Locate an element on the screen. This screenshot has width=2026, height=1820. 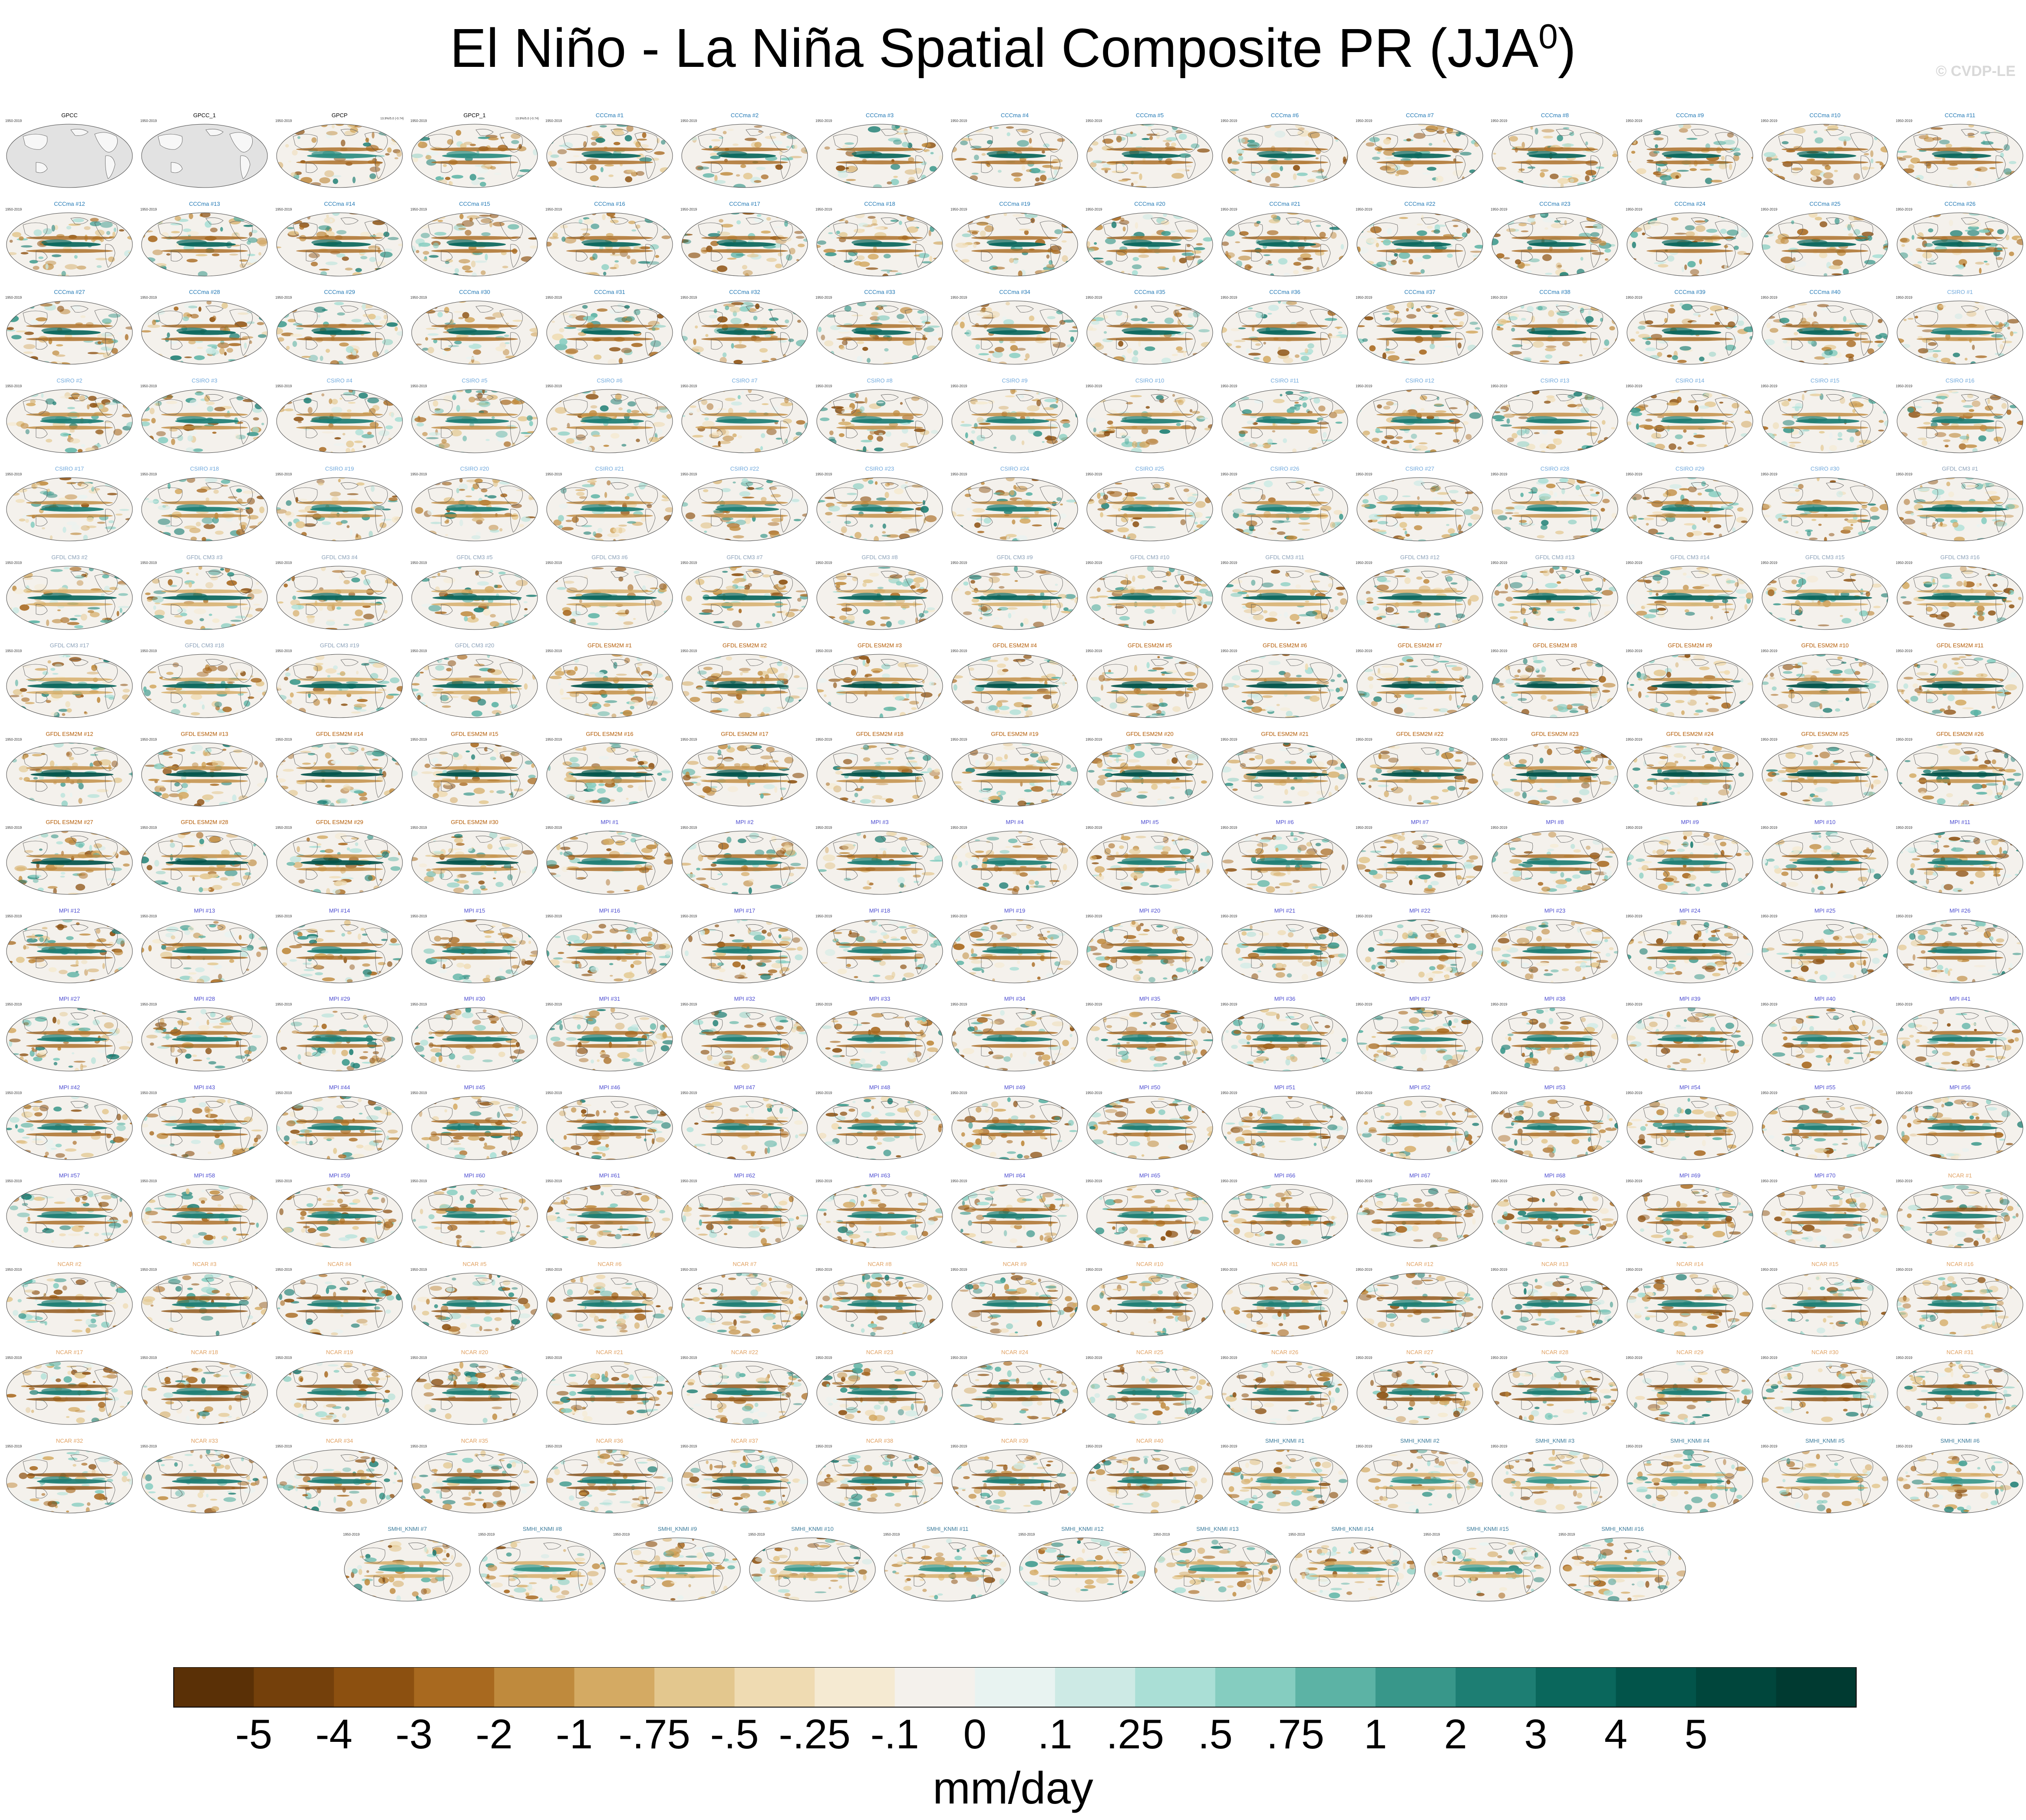
map-panel: CSIRO #16 1950-2019 is located at coordinates (1960, 417).